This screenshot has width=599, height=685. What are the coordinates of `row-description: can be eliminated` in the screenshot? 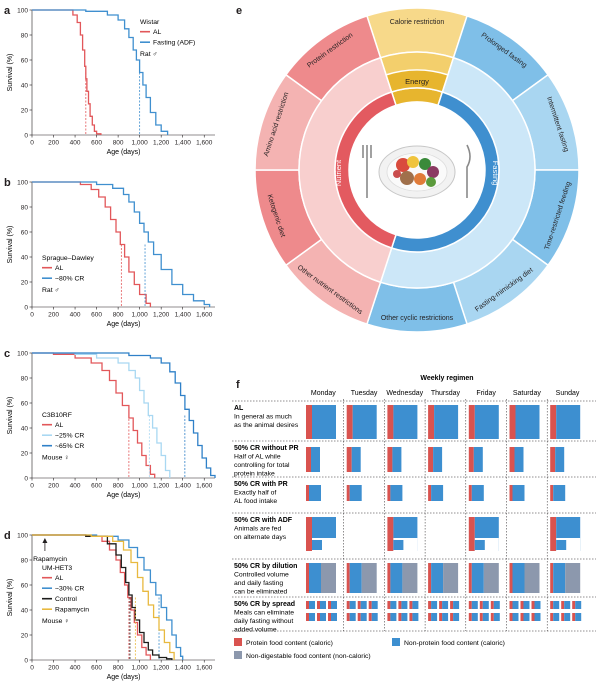 It's located at (260, 592).